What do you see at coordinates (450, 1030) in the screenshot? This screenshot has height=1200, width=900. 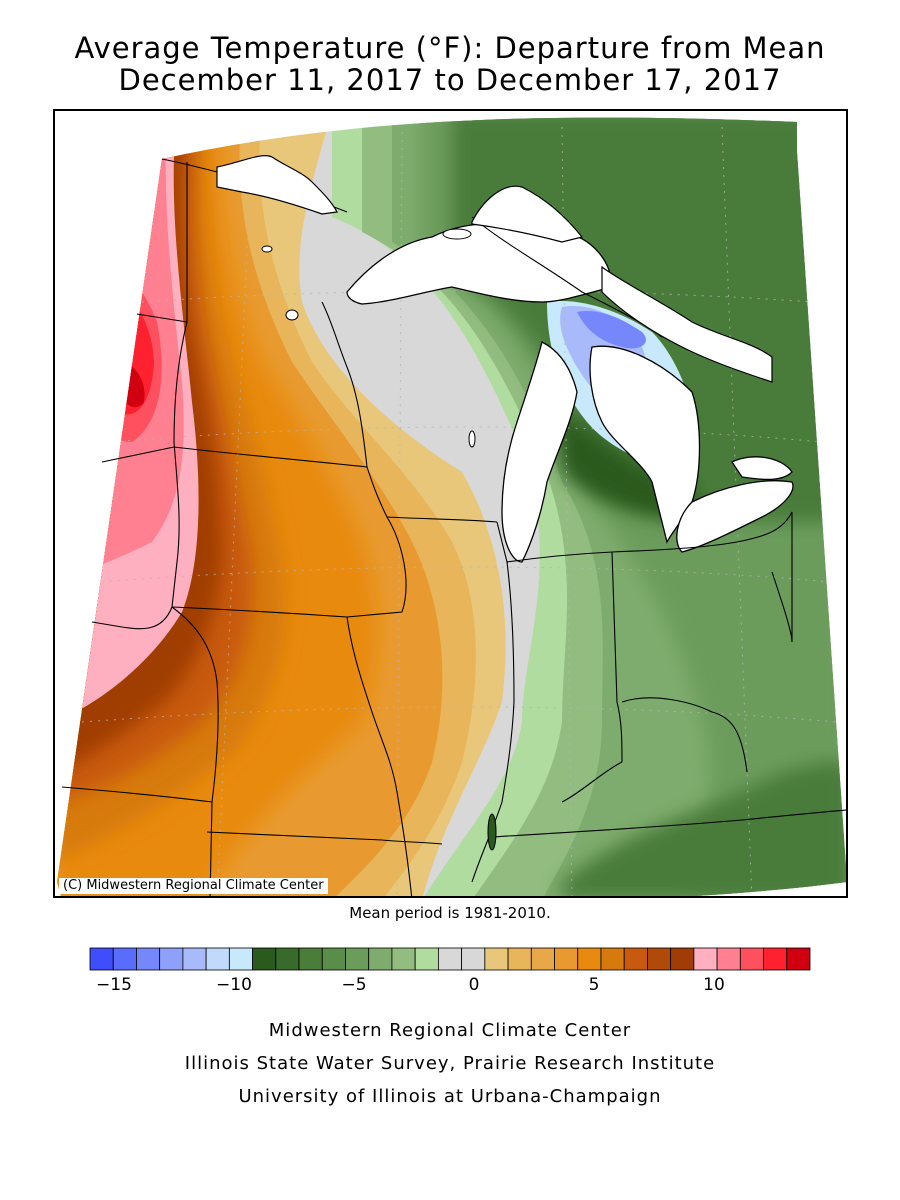 I see `footer-org: Midwestern Regional Climate Center` at bounding box center [450, 1030].